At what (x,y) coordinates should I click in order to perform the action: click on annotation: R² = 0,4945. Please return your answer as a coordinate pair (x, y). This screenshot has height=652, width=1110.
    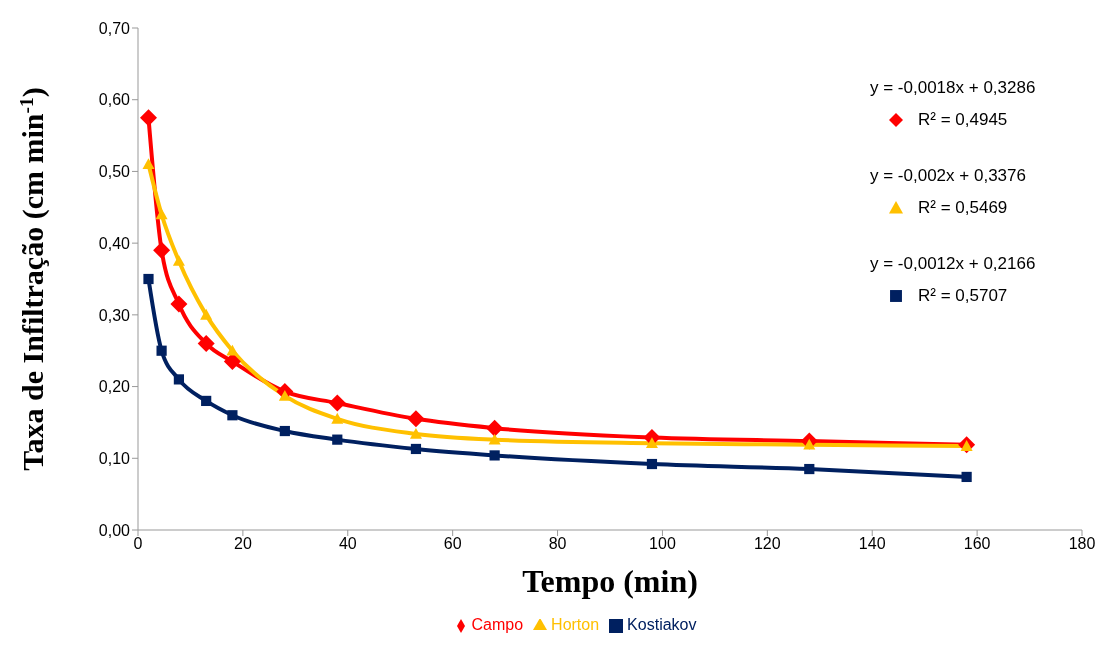
    Looking at the image, I should click on (963, 120).